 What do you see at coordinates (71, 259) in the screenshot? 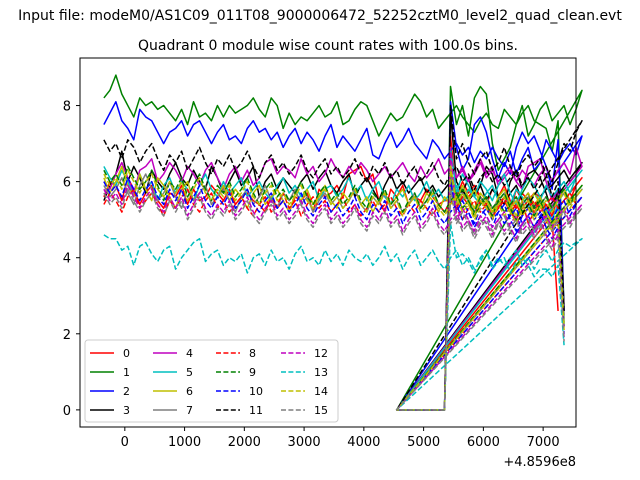
I see `y-axis: 0 2 4 6 8` at bounding box center [71, 259].